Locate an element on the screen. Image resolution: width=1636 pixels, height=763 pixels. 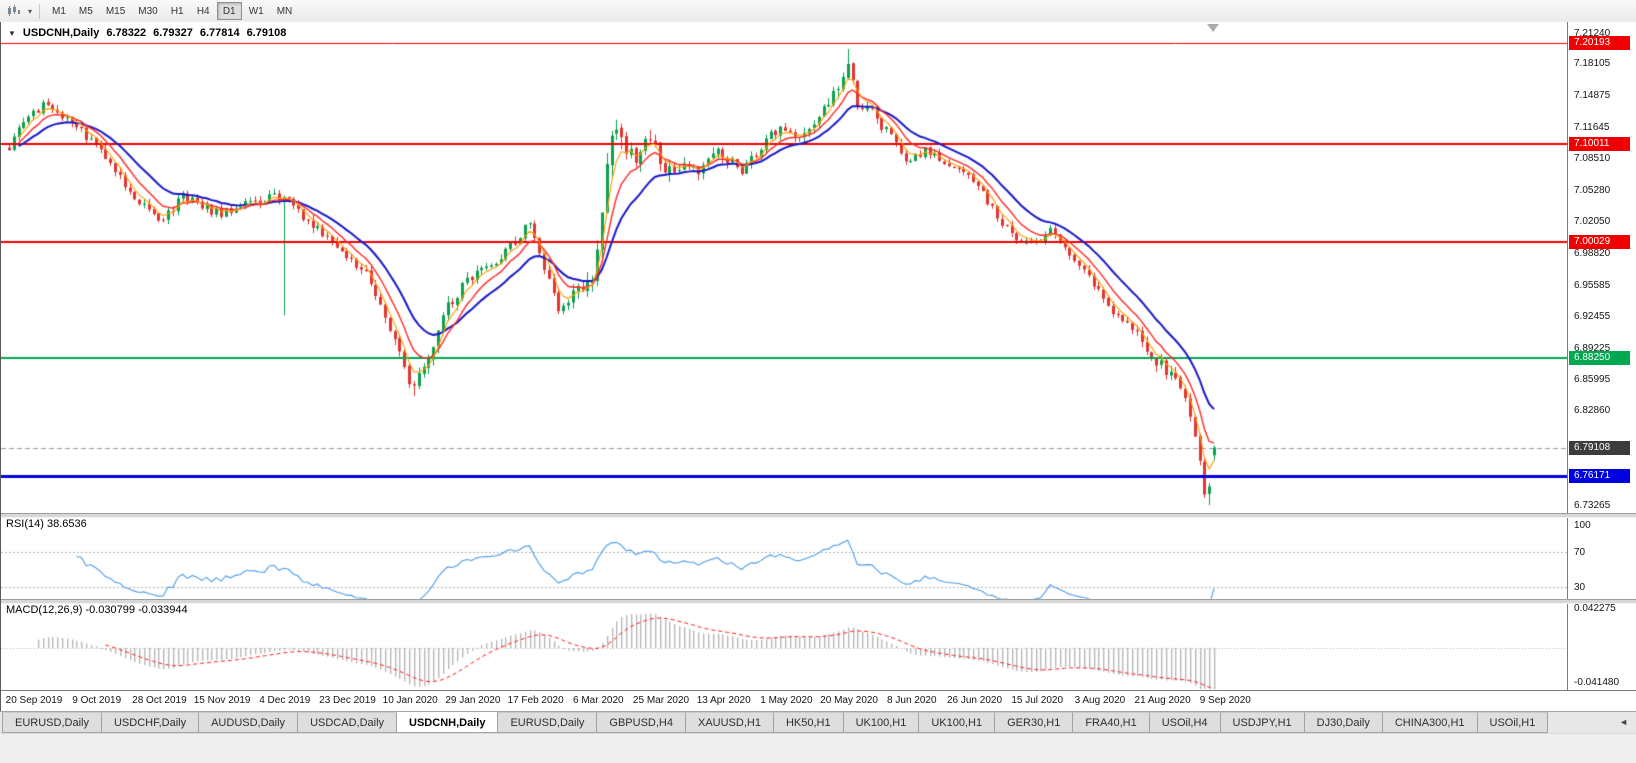
price-scale-tick: 6.89225 is located at coordinates (1592, 348).